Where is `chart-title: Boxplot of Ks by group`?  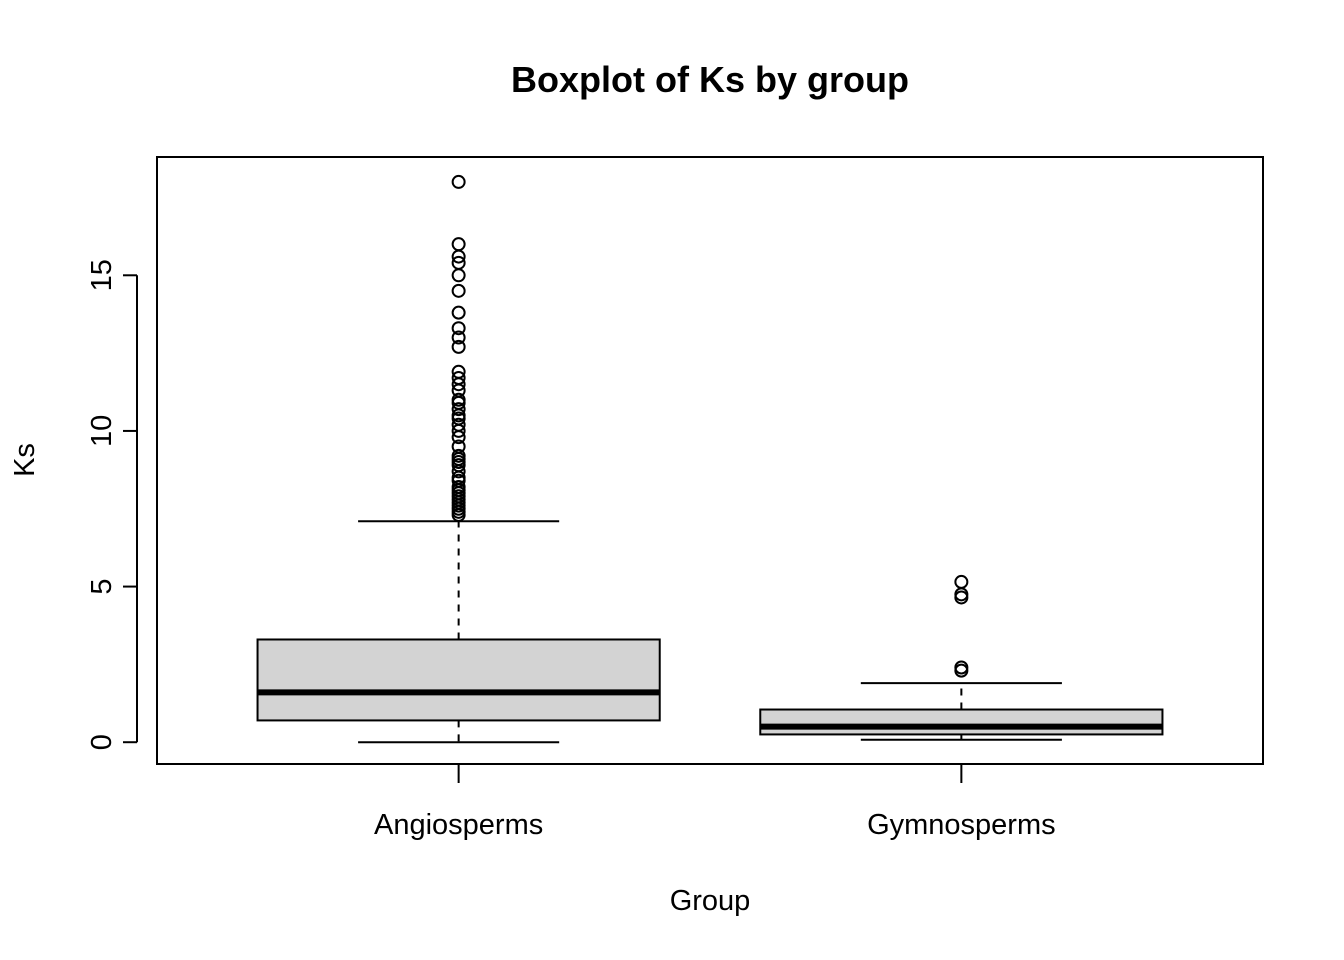
chart-title: Boxplot of Ks by group is located at coordinates (710, 79).